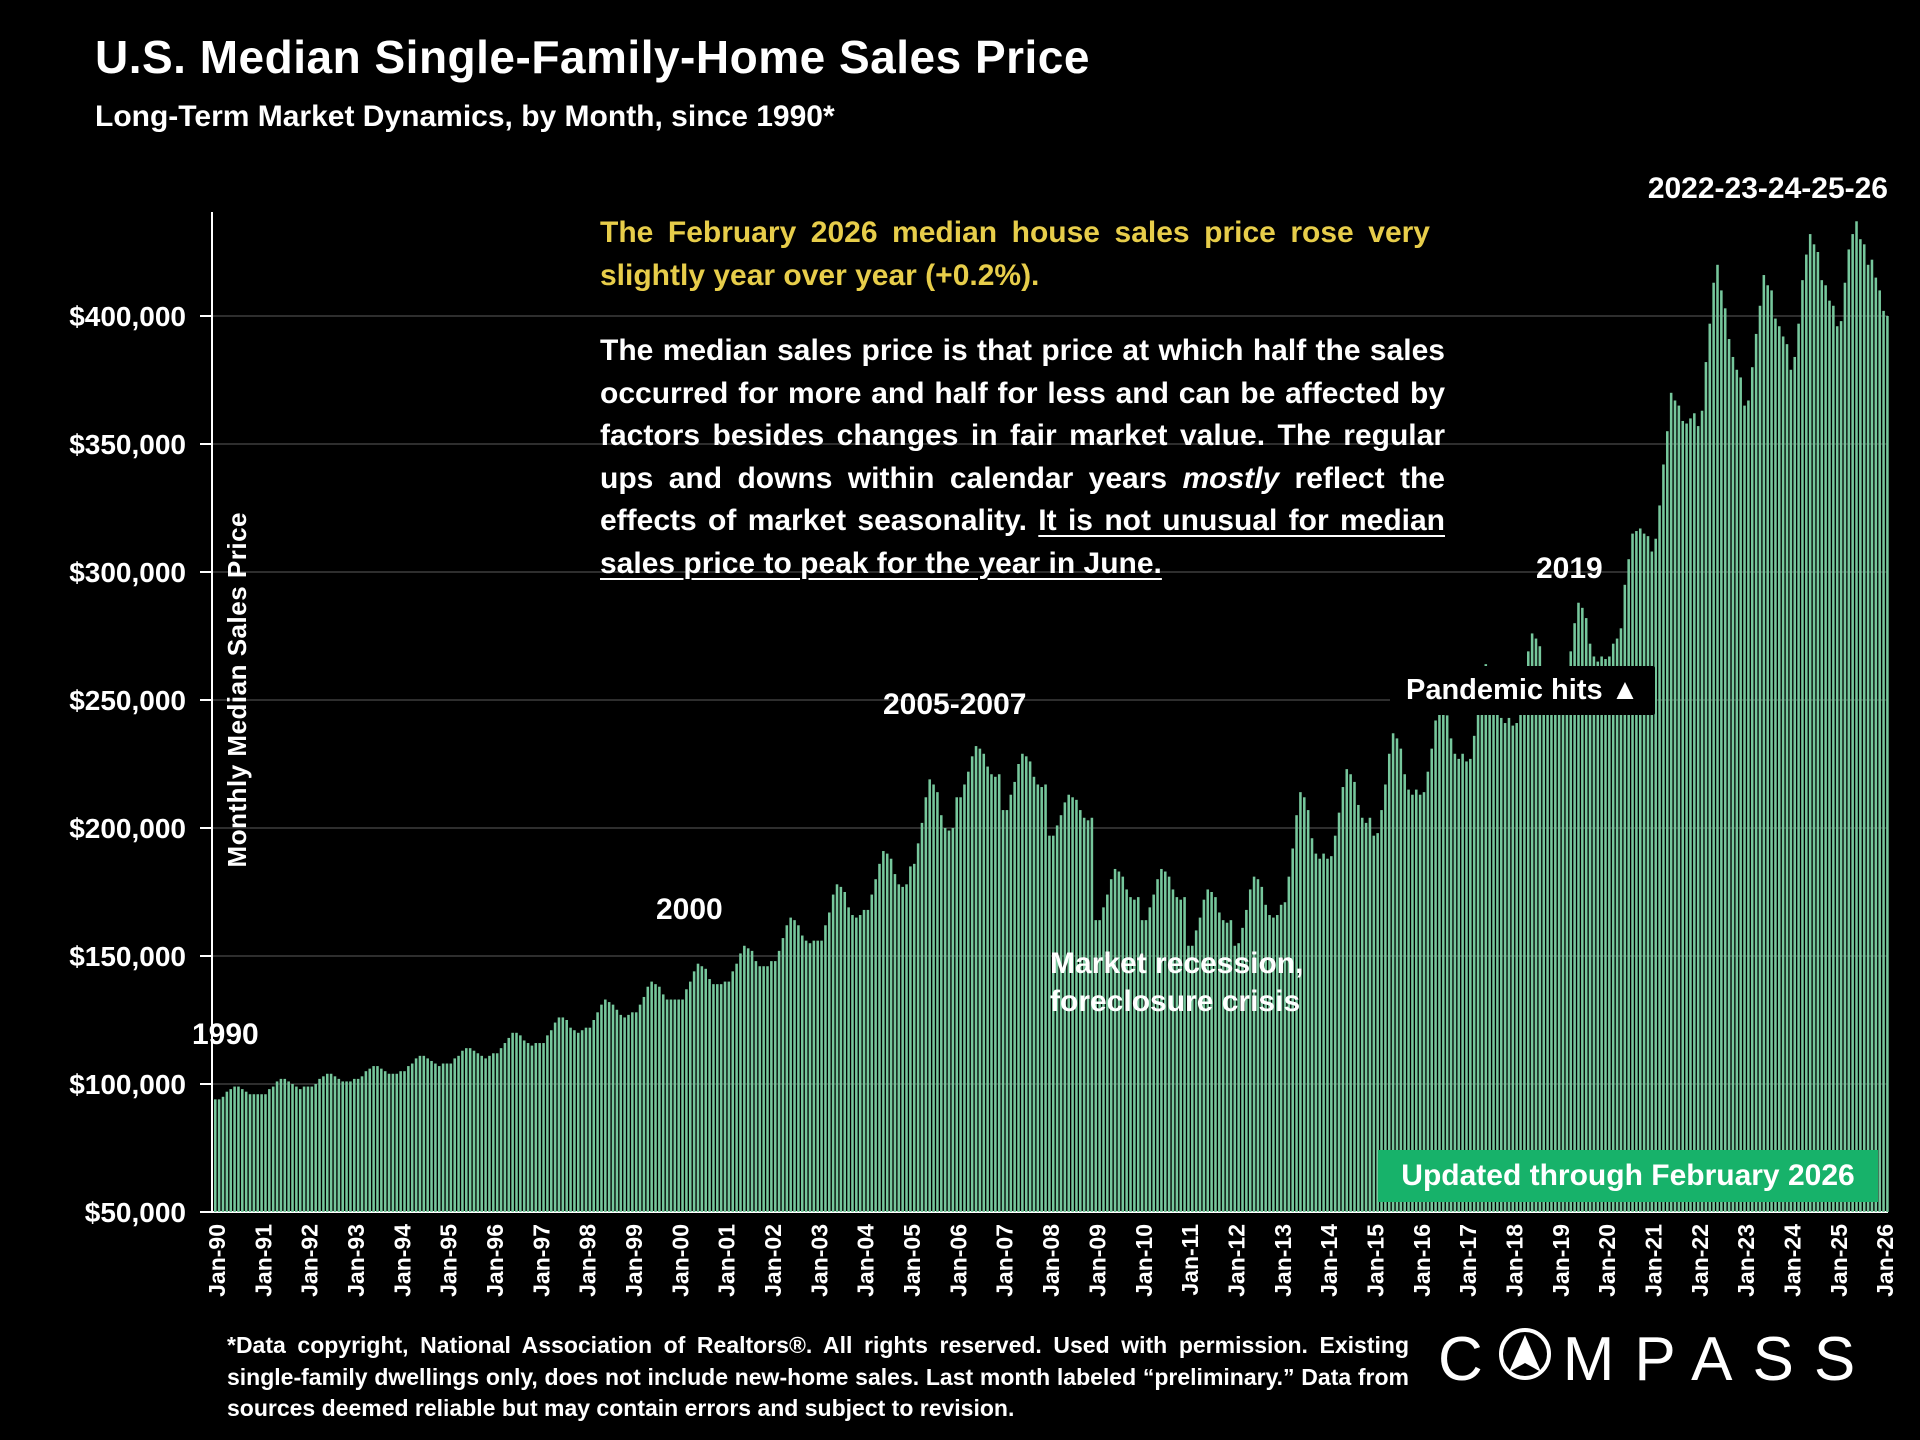 This screenshot has height=1440, width=1920. Describe the element at coordinates (773, 1260) in the screenshot. I see `svg-text: Jan-02` at that location.